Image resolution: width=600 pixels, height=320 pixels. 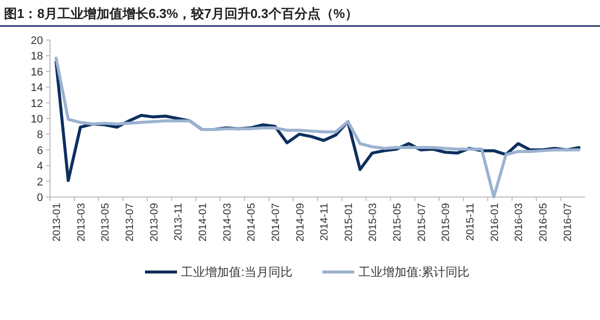 I want to click on x-tick-label: 2013-09, so click(x=154, y=222).